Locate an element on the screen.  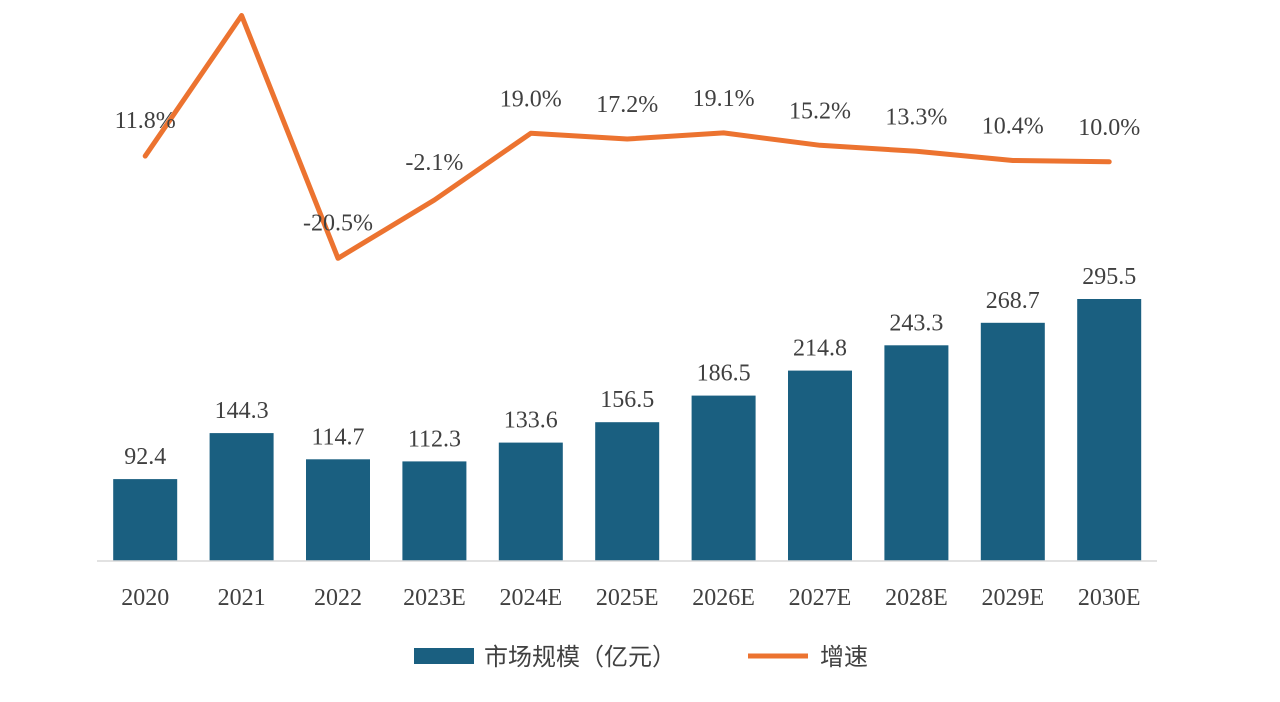
line-value-label: 15.2% is located at coordinates (820, 111).